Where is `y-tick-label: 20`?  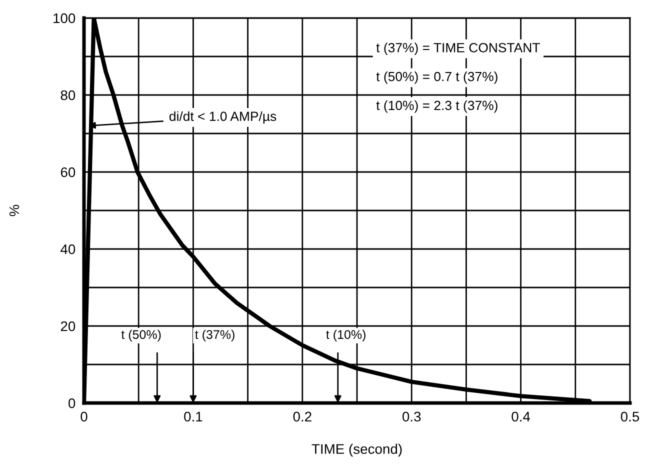
y-tick-label: 20 is located at coordinates (68, 326).